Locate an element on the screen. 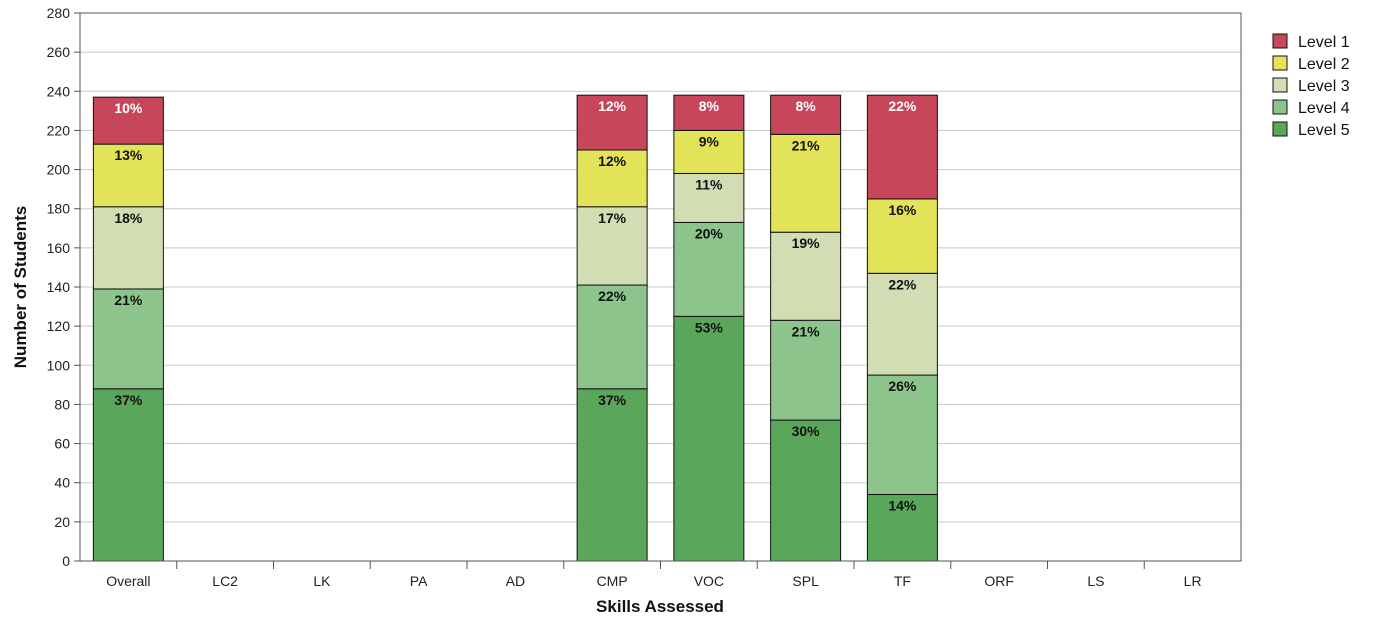  legend: Level 1 Level 2 Level 3 Level 4 Level 5 is located at coordinates (1311, 86).